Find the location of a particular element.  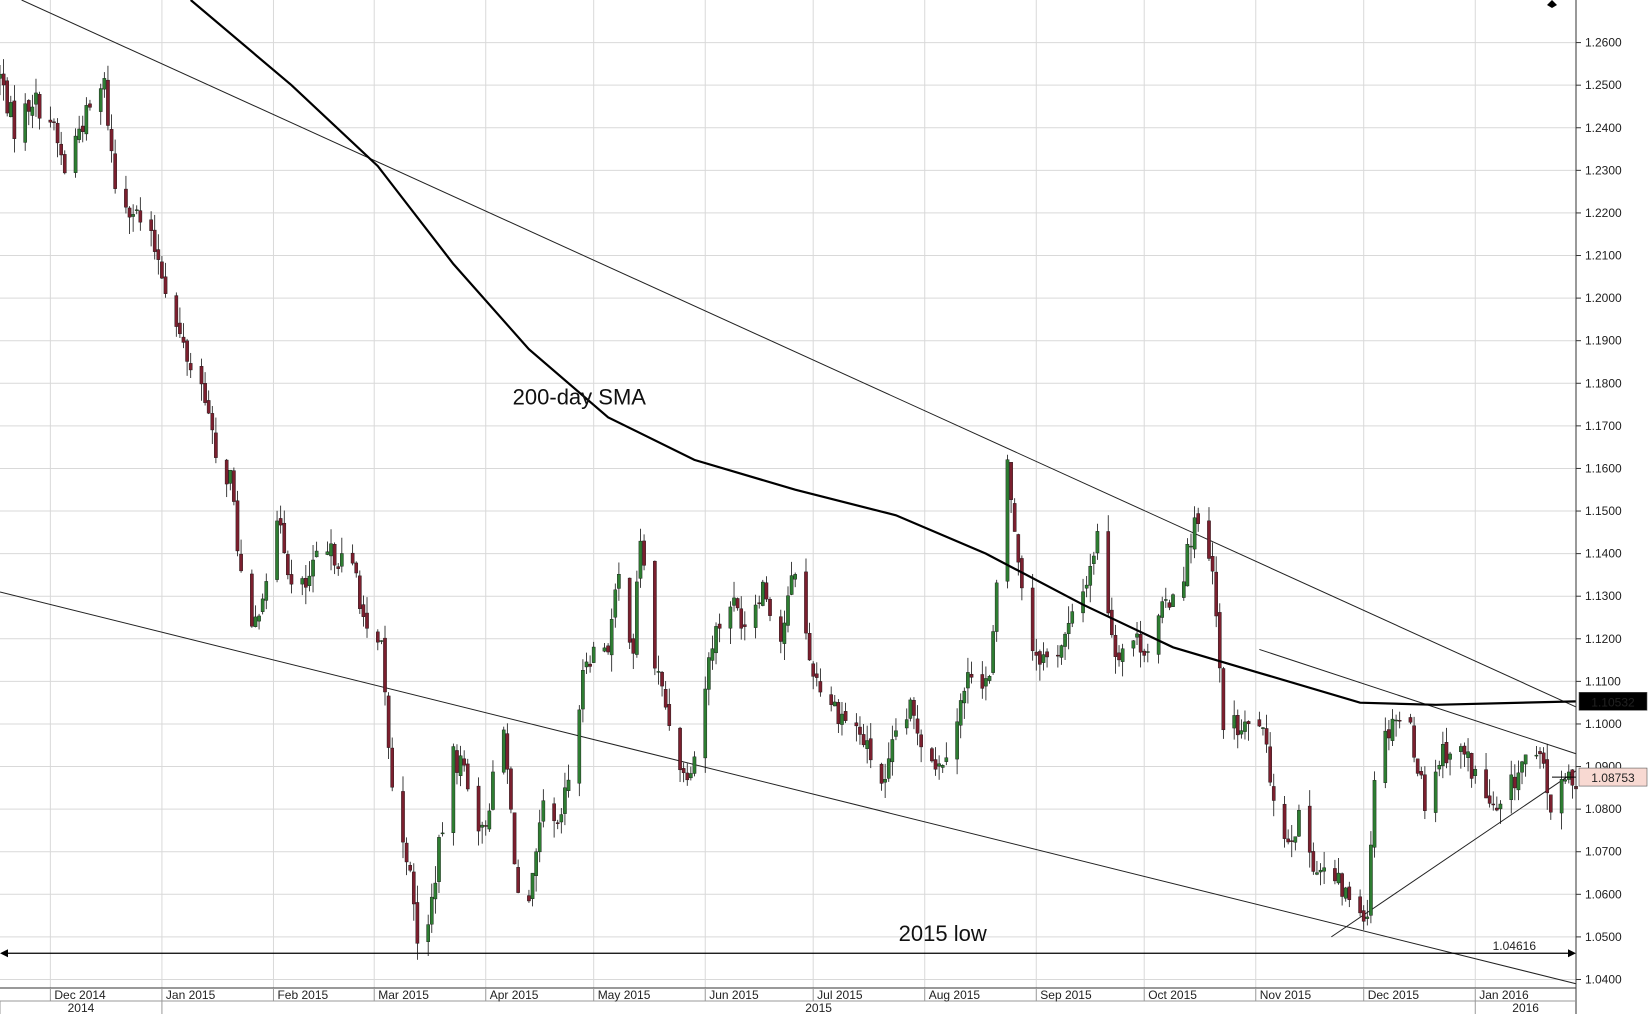

annotation-text: 200-day SMA is located at coordinates (580, 397).